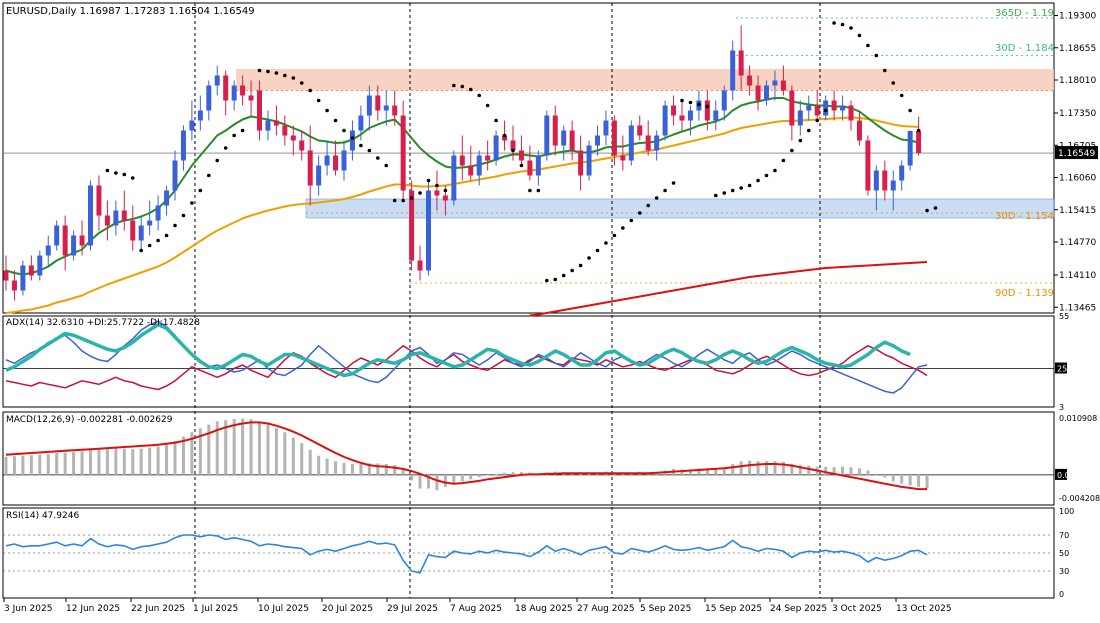 This screenshot has width=1100, height=623. Describe the element at coordinates (466, 357) in the screenshot. I see `di-plus-line` at that location.